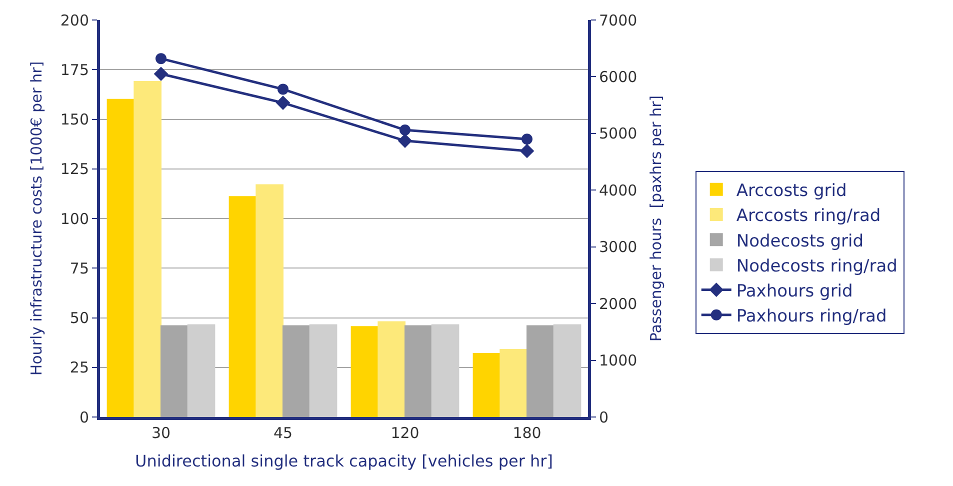 The width and height of the screenshot is (953, 486). Describe the element at coordinates (791, 191) in the screenshot. I see `legend-label: Arccosts grid` at that location.